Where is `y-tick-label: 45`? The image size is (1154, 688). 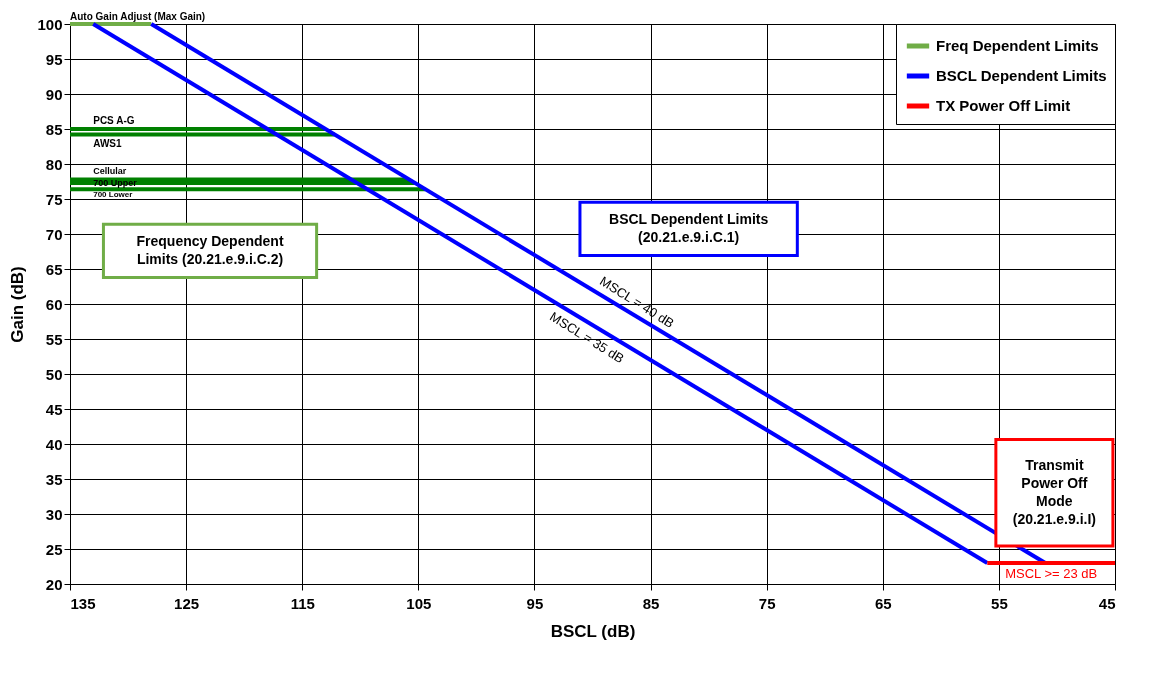 y-tick-label: 45 is located at coordinates (54, 409).